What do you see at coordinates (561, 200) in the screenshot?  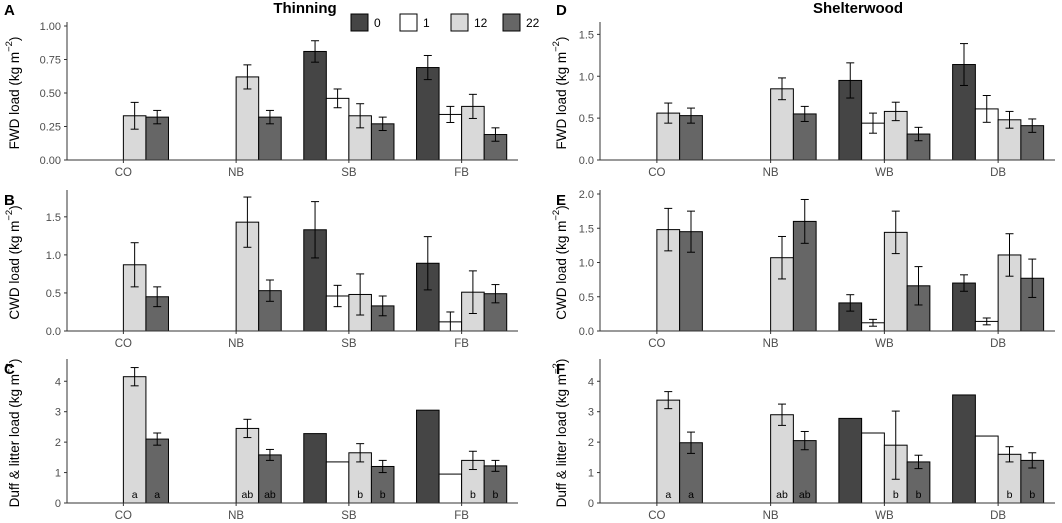 I see `panel-letter-E: E` at bounding box center [561, 200].